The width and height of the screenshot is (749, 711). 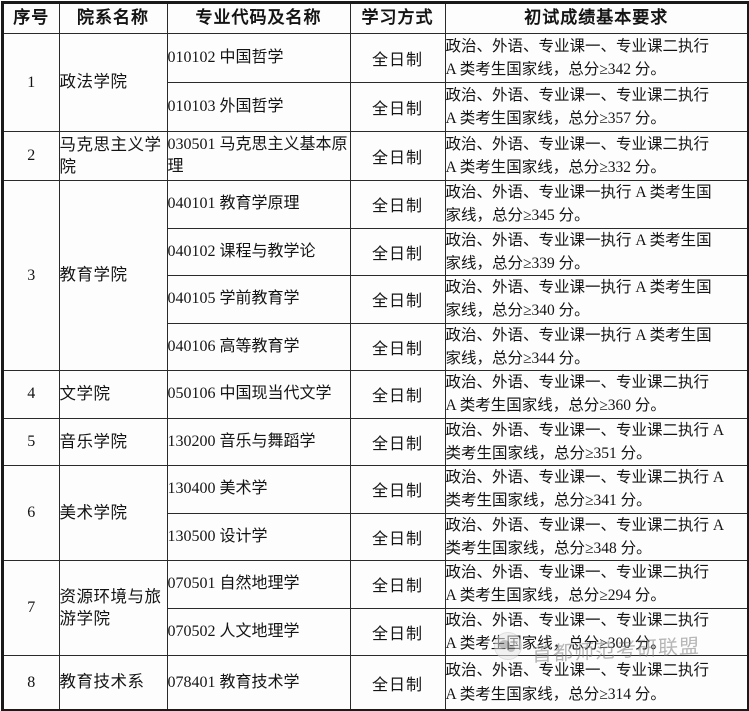 What do you see at coordinates (113, 18) in the screenshot?
I see `column-header-dept: 院系名称` at bounding box center [113, 18].